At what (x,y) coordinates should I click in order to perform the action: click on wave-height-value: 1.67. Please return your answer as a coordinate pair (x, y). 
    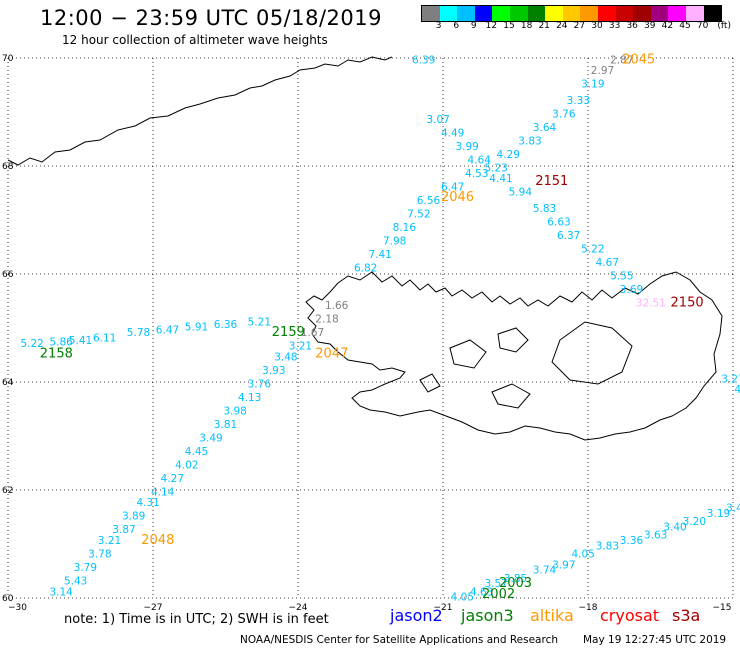
    Looking at the image, I should click on (312, 333).